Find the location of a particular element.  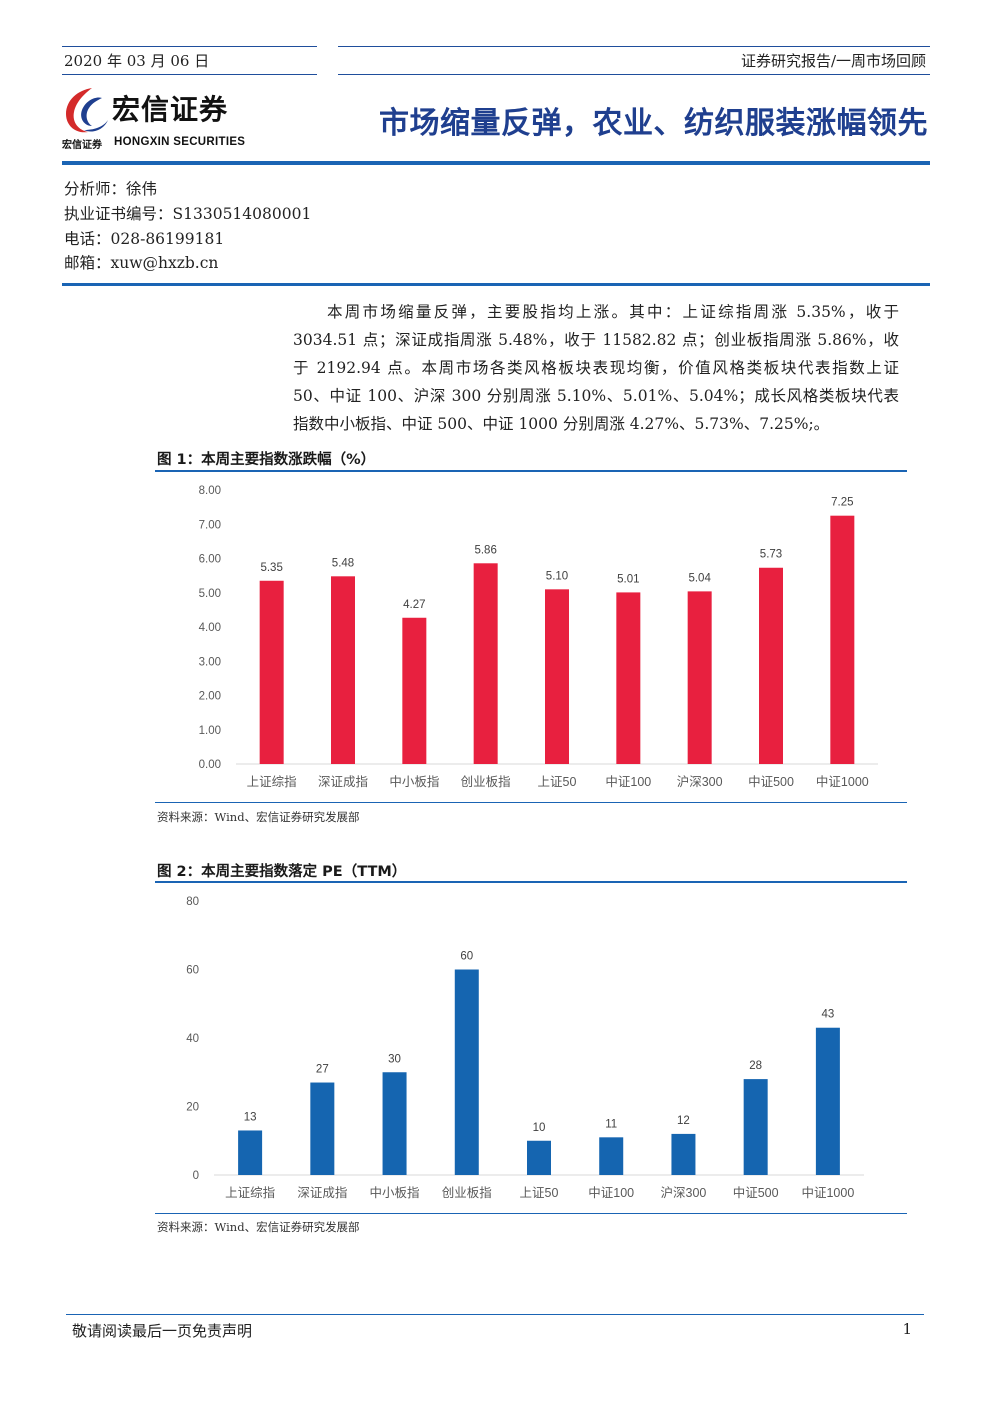

y-tick-label: 6.00 is located at coordinates (210, 560).